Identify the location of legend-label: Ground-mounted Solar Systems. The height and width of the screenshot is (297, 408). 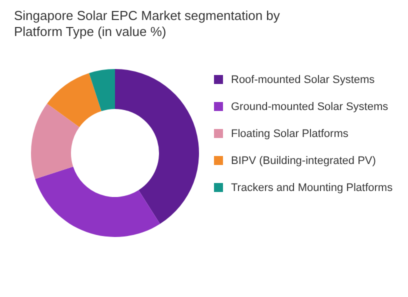
(309, 107).